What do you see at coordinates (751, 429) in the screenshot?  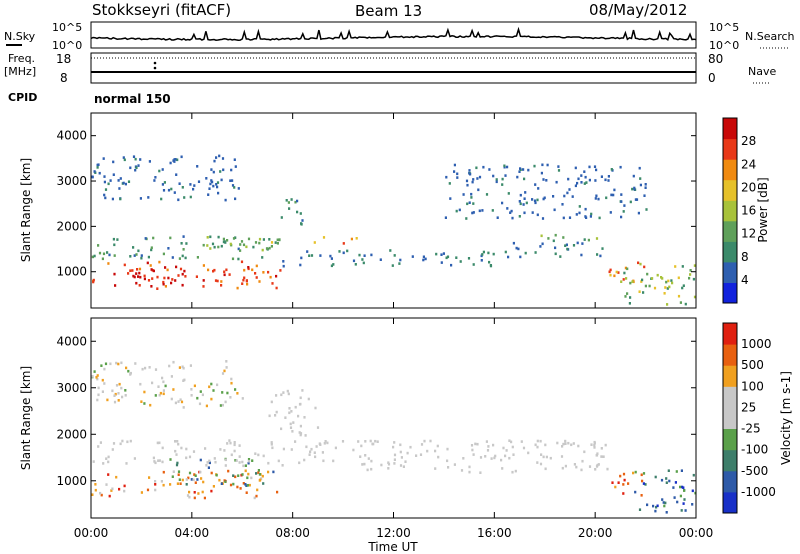 I see `colorbar-tick-label: -25` at bounding box center [751, 429].